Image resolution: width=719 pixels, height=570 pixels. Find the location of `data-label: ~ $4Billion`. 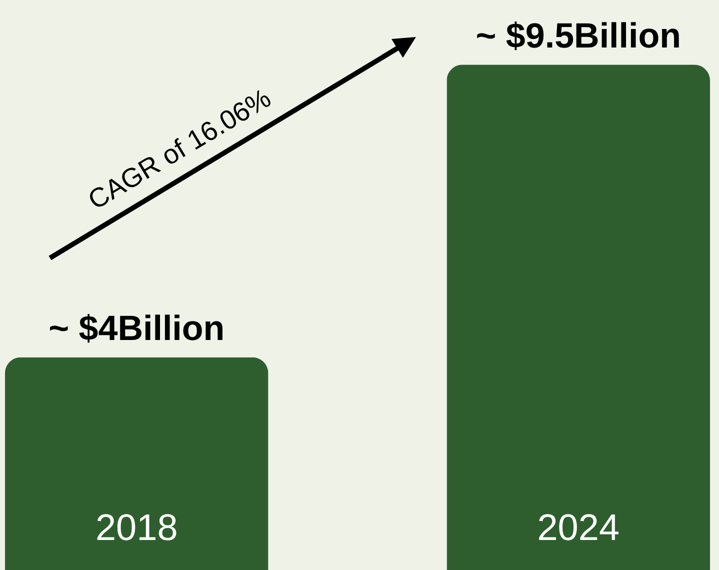

data-label: ~ $4Billion is located at coordinates (136, 328).